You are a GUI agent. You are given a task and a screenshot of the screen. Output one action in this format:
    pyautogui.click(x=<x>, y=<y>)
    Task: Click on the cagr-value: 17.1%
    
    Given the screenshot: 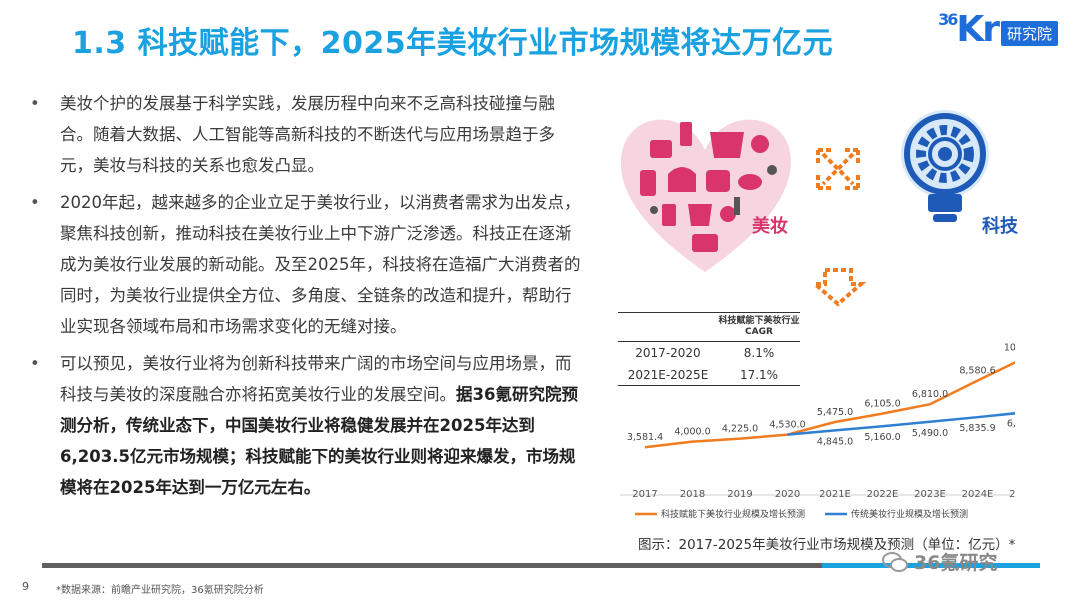 What is the action you would take?
    pyautogui.click(x=759, y=375)
    